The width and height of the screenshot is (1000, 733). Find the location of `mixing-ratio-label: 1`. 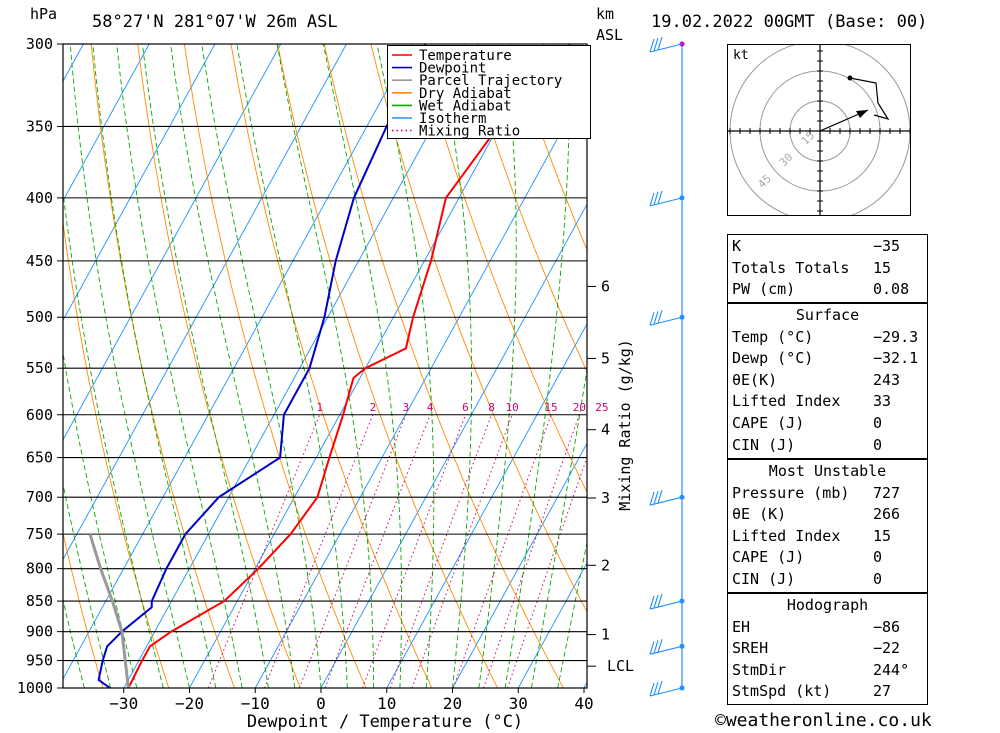

mixing-ratio-label: 1 is located at coordinates (319, 407).